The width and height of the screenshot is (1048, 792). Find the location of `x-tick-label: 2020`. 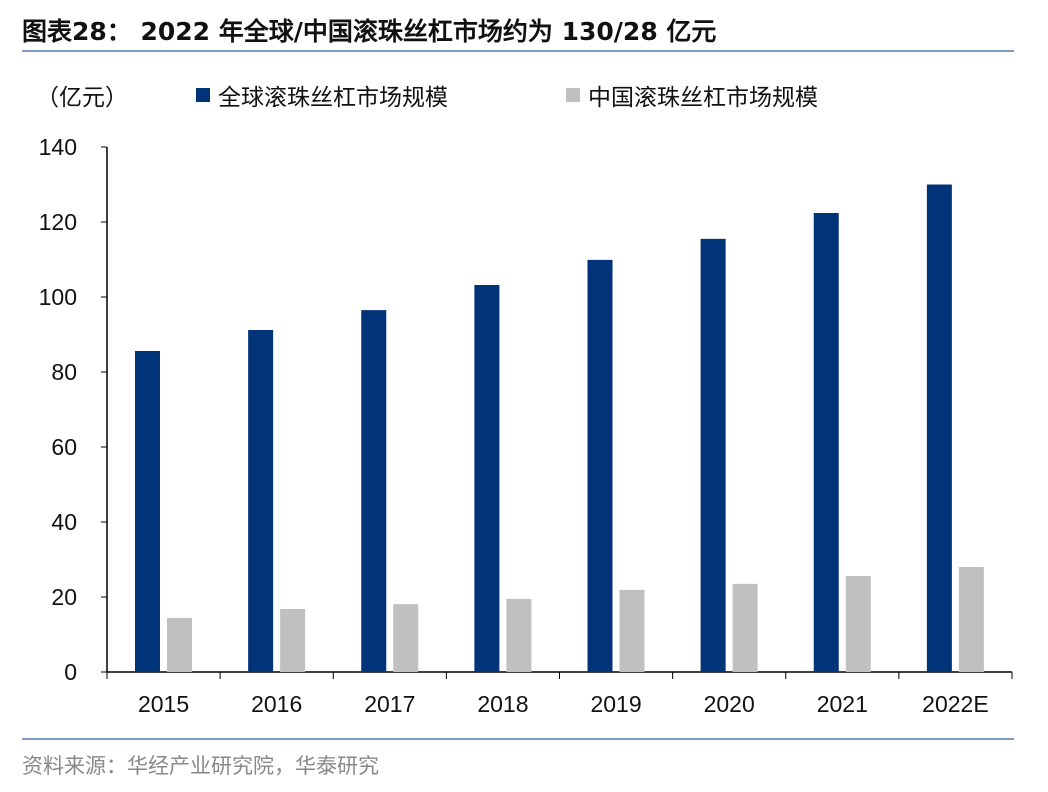

x-tick-label: 2020 is located at coordinates (729, 704).